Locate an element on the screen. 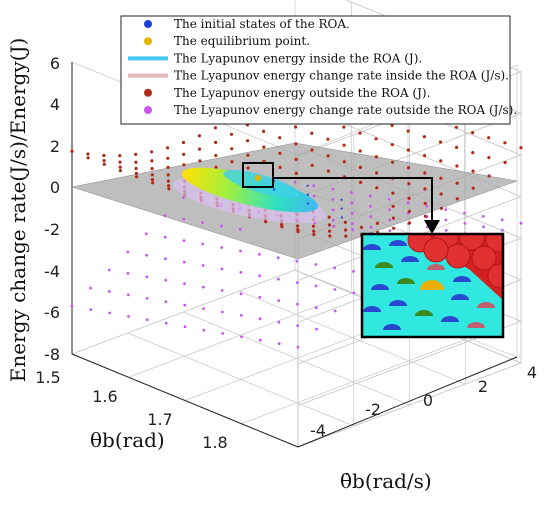 The image size is (550, 505). inset-equilibrium-marker is located at coordinates (432, 285).